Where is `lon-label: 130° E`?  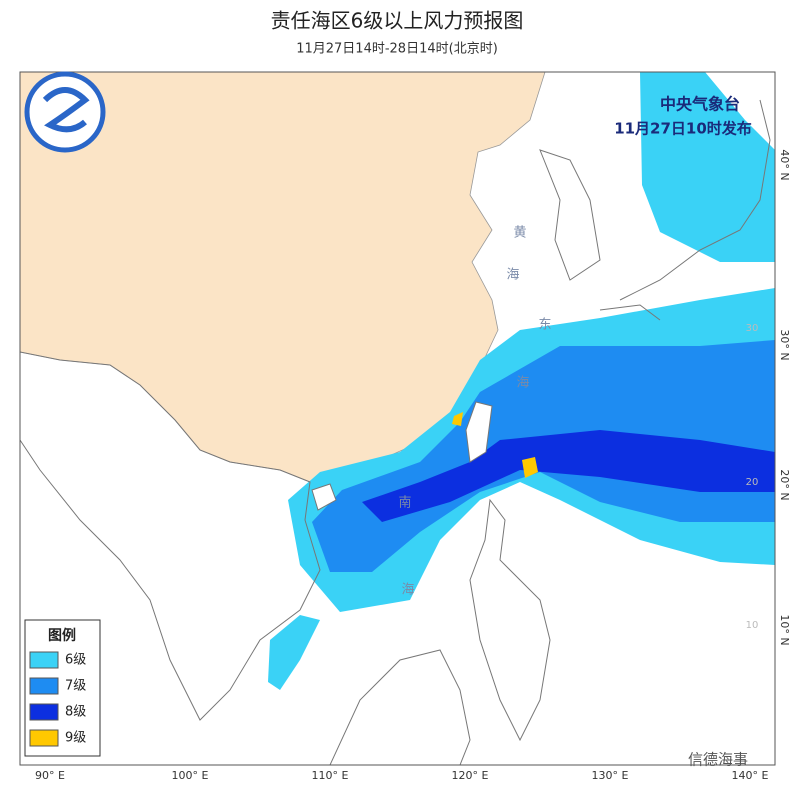 lon-label: 130° E is located at coordinates (610, 775).